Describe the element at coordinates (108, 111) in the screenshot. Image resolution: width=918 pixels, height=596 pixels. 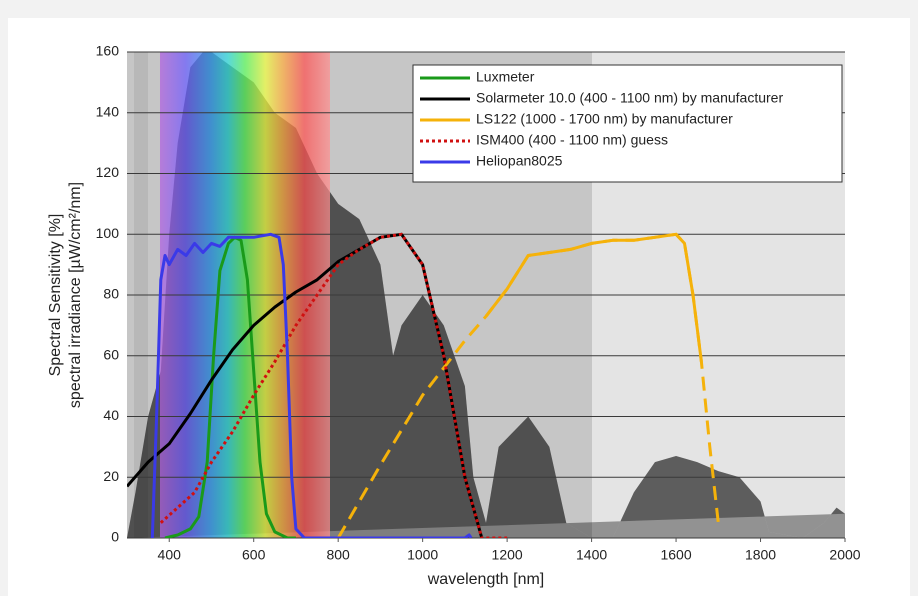
I see `y-tick-label: 140` at that location.